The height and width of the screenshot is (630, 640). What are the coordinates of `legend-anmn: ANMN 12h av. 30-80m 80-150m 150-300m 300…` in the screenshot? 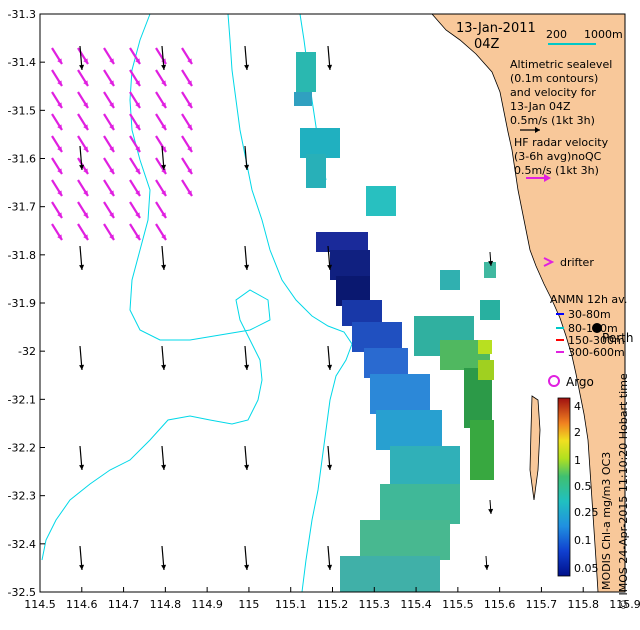 It's located at (588, 326).